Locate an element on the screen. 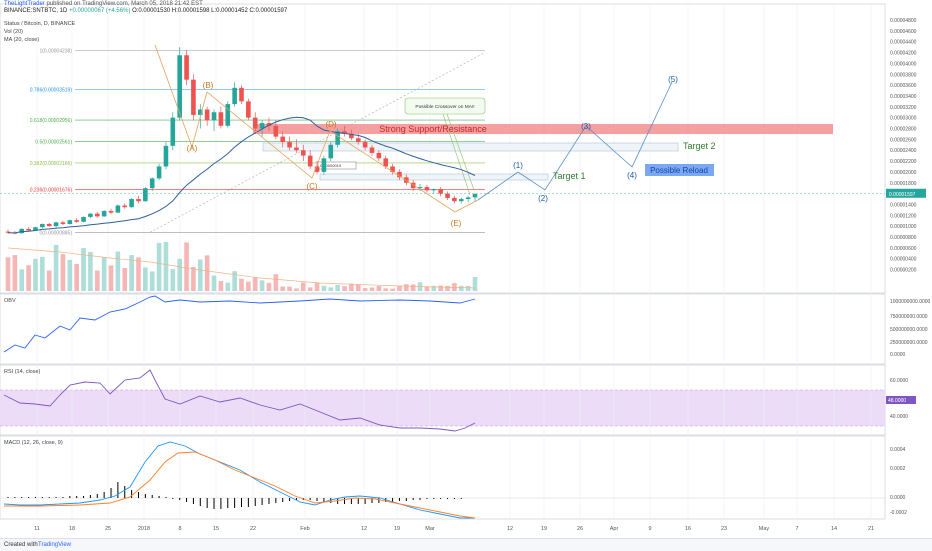 This screenshot has height=551, width=932. rsi-label: RSI (14, close) is located at coordinates (22, 372).